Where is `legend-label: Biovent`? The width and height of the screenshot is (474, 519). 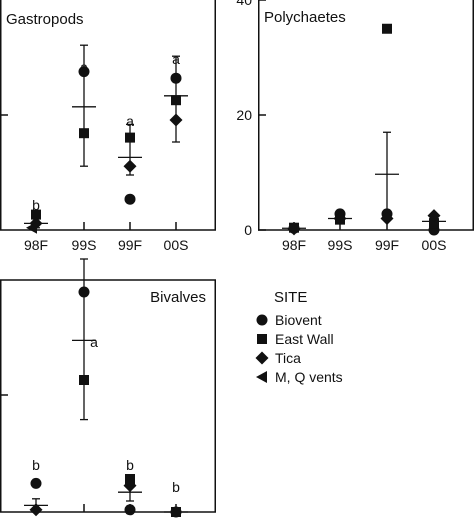 legend-label: Biovent is located at coordinates (298, 320).